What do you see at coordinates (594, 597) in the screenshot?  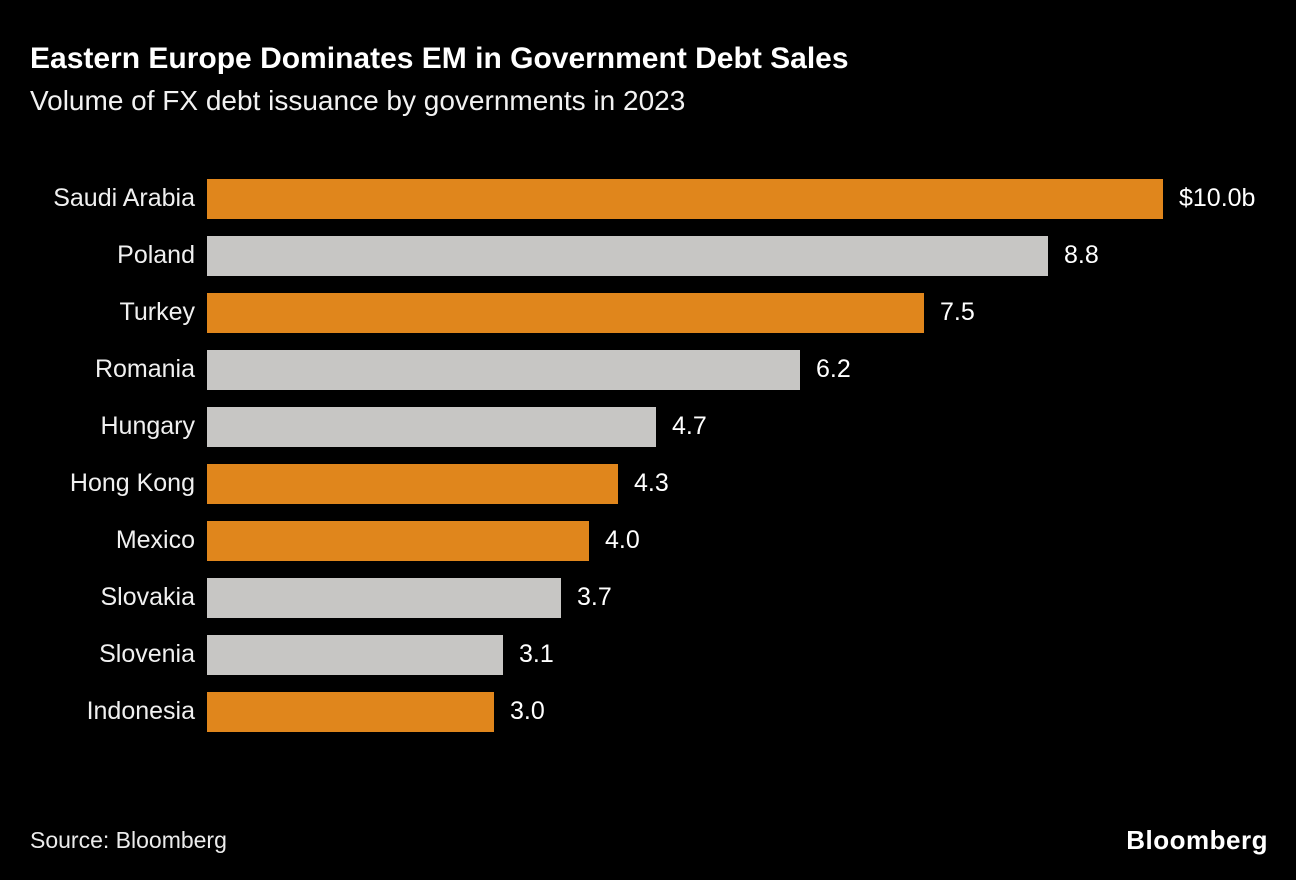 I see `value-label: 3.7` at bounding box center [594, 597].